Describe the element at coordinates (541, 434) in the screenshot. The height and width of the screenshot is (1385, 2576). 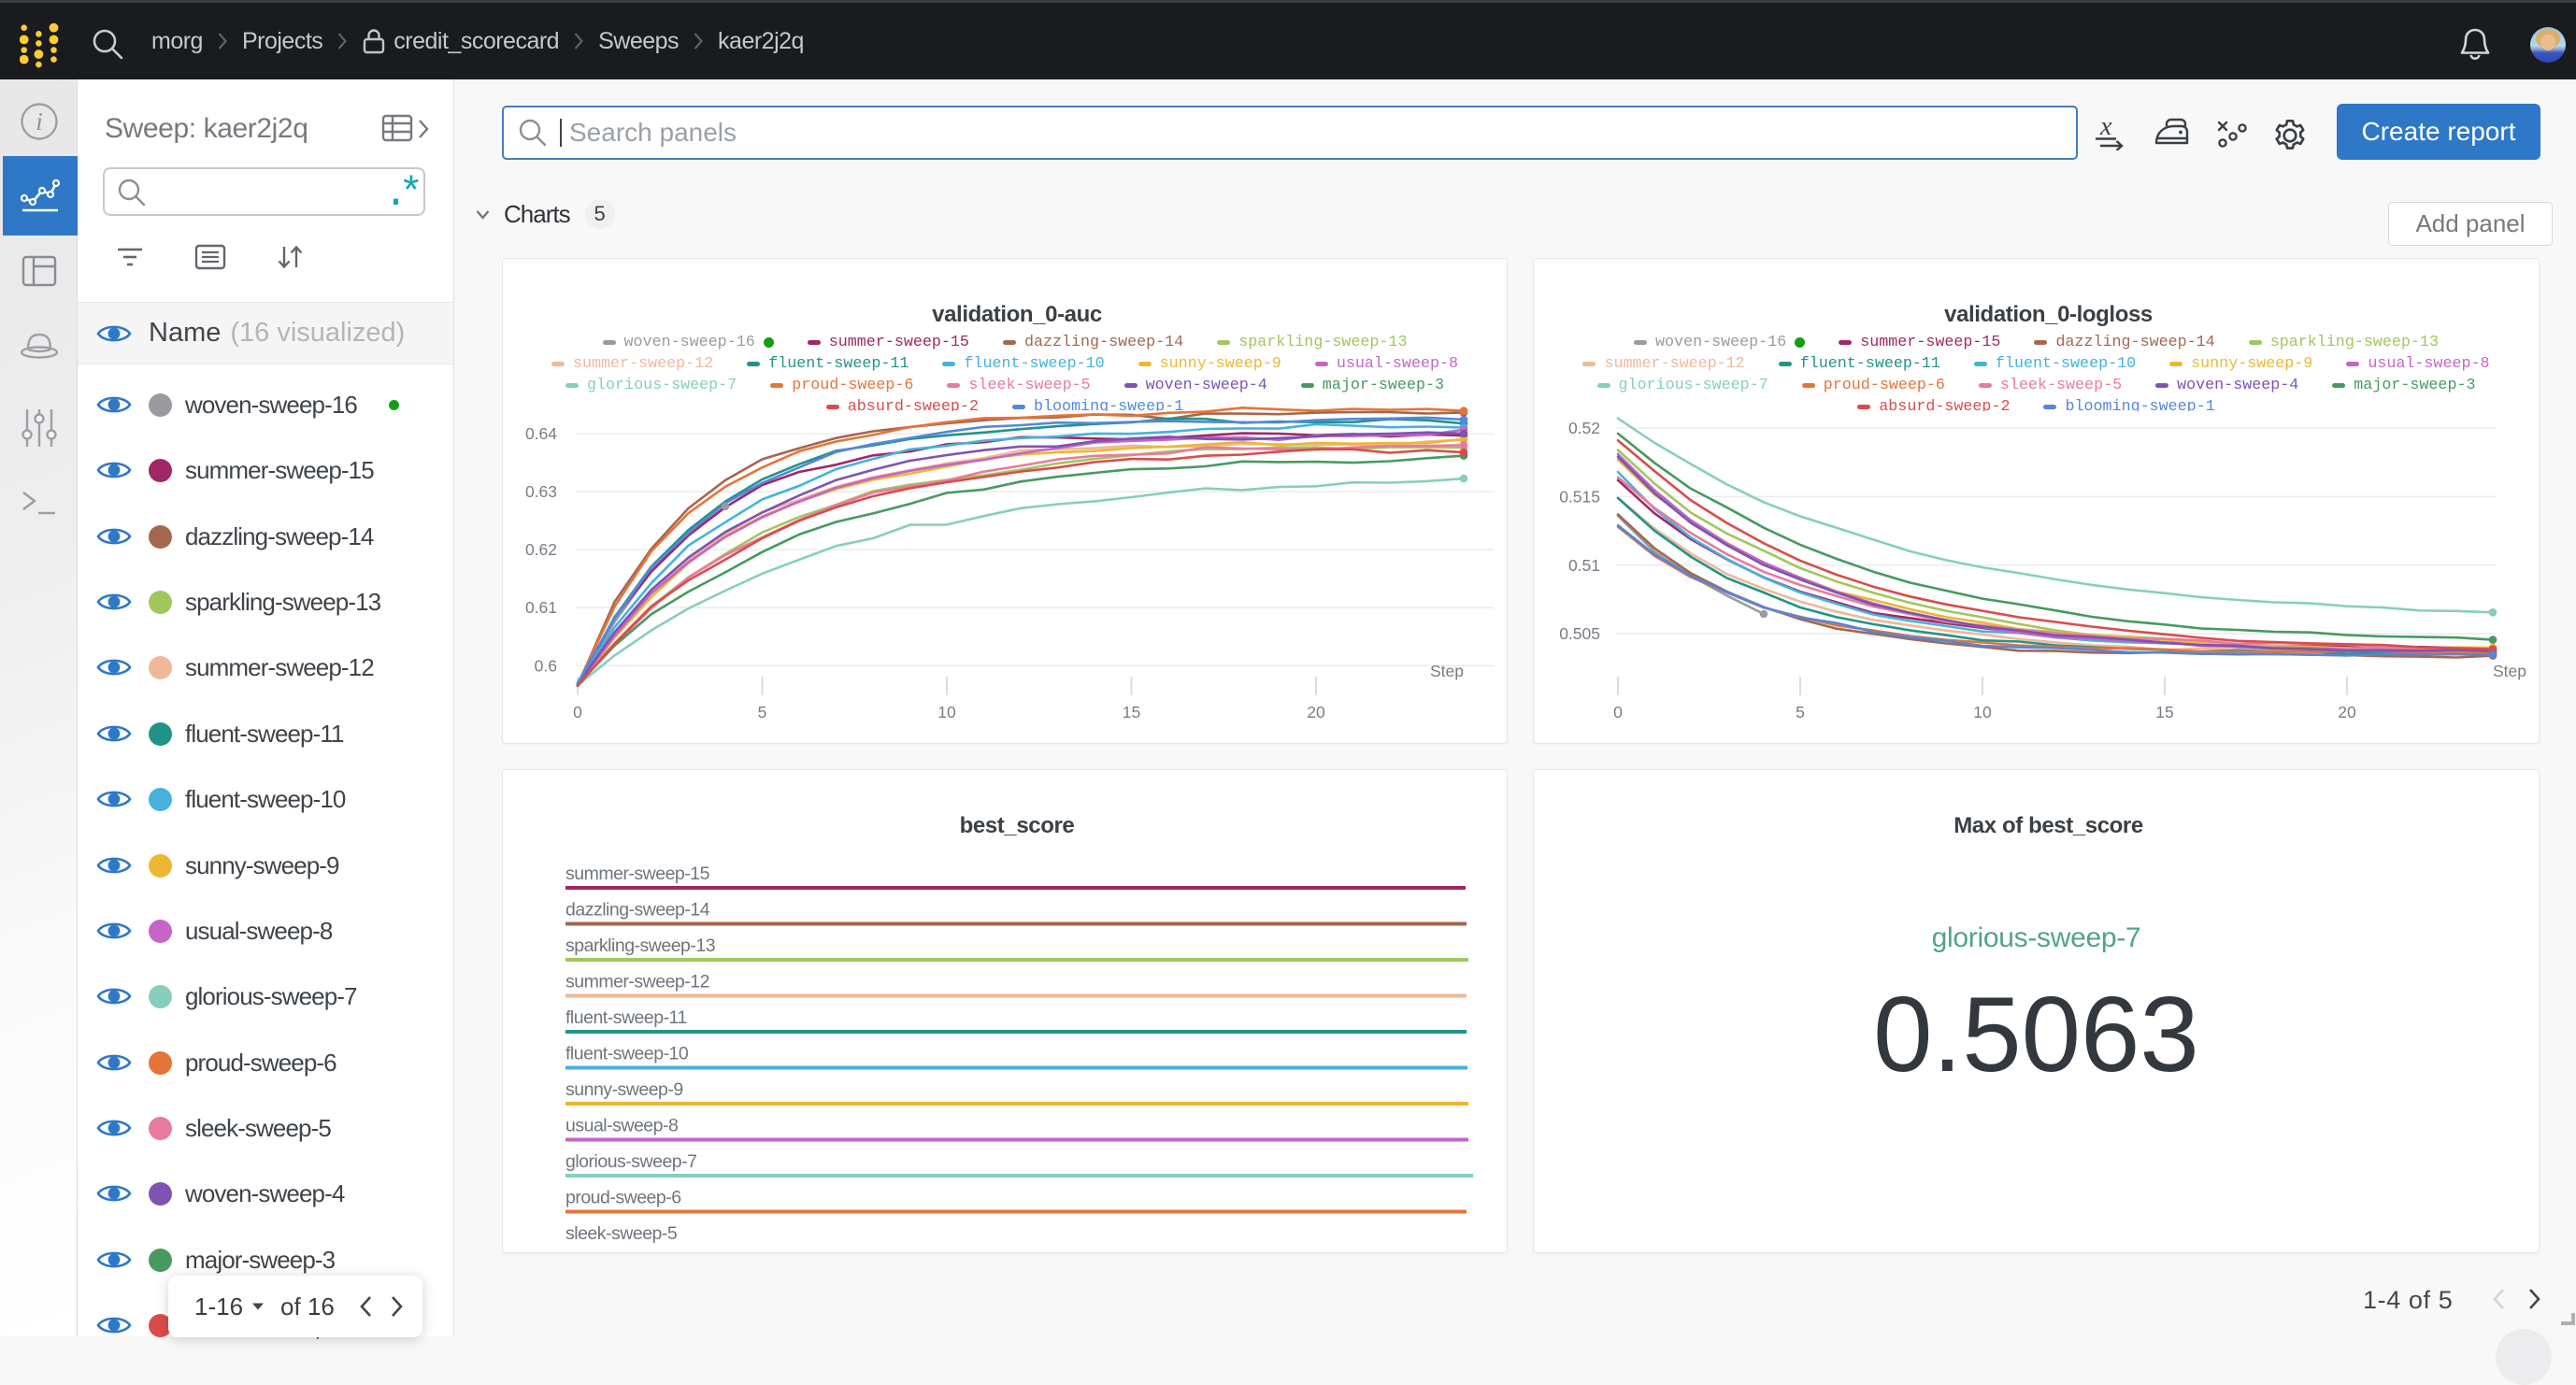
I see `svg-text: 0.64` at that location.